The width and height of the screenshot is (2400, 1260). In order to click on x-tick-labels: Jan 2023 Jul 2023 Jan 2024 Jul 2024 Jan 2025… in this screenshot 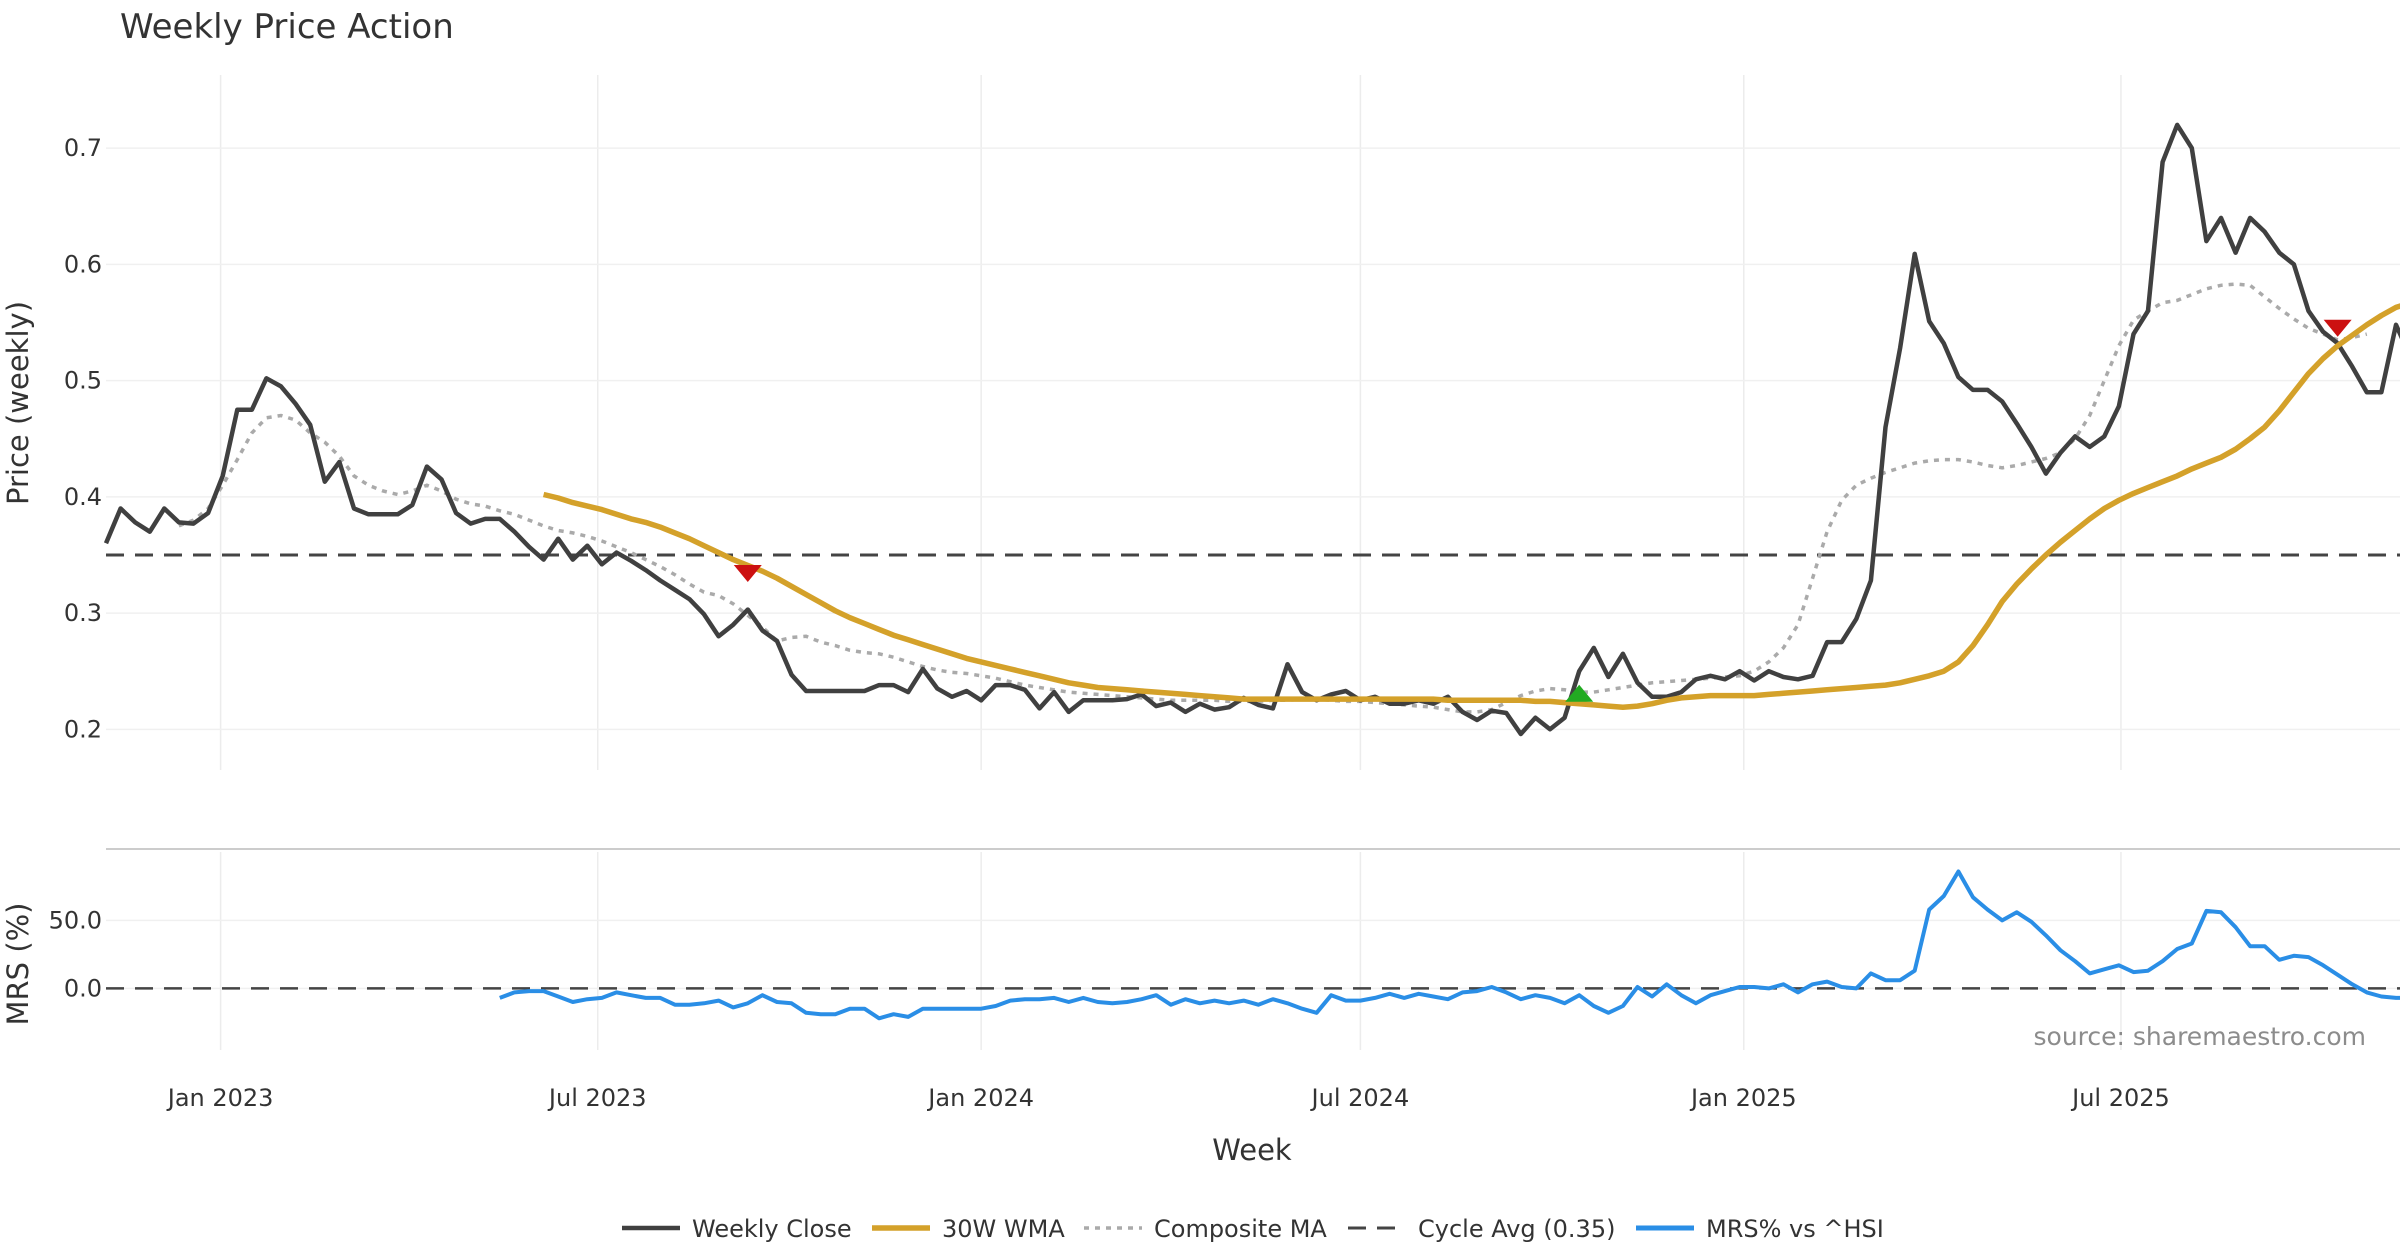, I will do `click(1168, 1098)`.